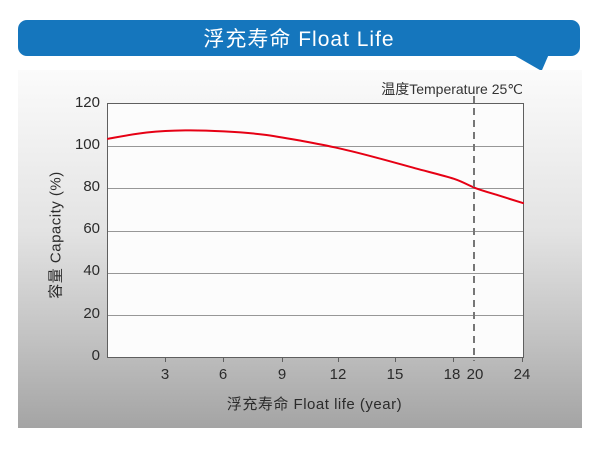 The image size is (600, 451). Describe the element at coordinates (474, 228) in the screenshot. I see `reference-dashed-line-20yr` at that location.